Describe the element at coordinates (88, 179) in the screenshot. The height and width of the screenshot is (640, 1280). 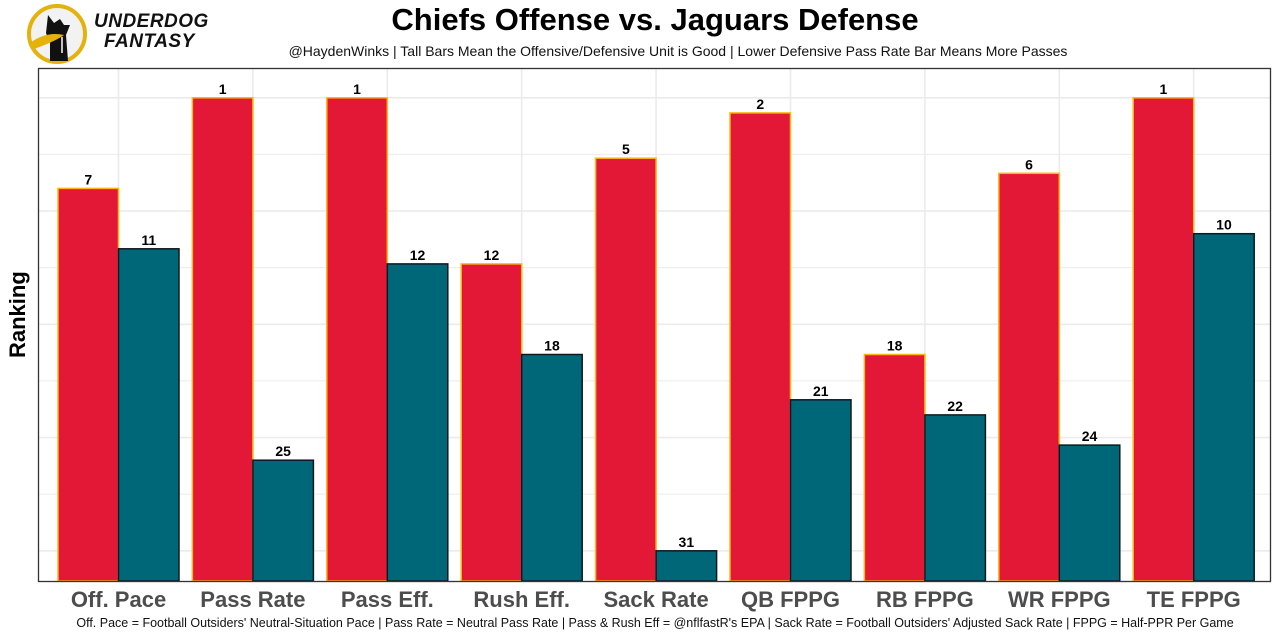
I see `offense-data-label: 7` at that location.